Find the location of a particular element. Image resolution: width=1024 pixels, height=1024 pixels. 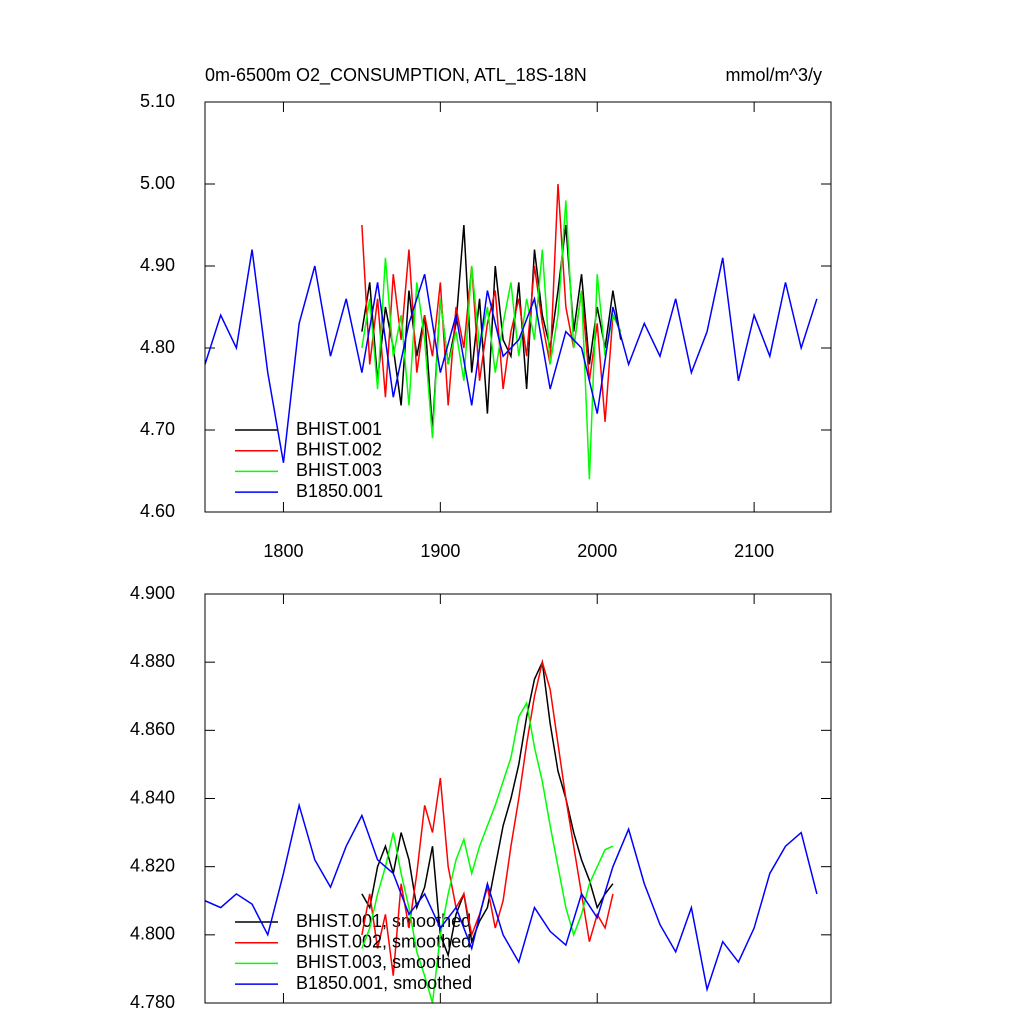

legend-label: BHIST.001 is located at coordinates (339, 429).